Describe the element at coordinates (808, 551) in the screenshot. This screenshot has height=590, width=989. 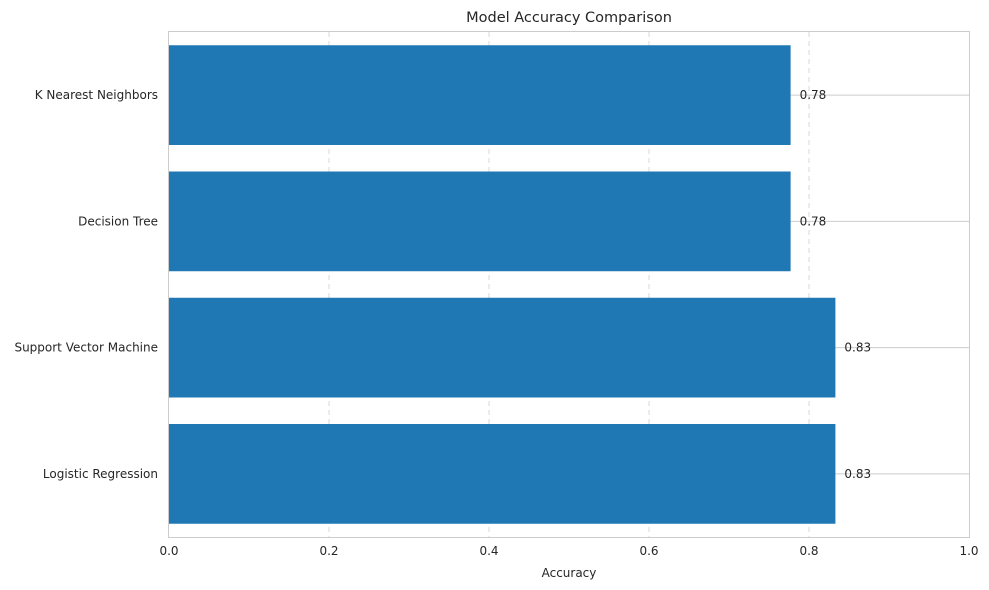
I see `x-tick-label: 0.8` at that location.